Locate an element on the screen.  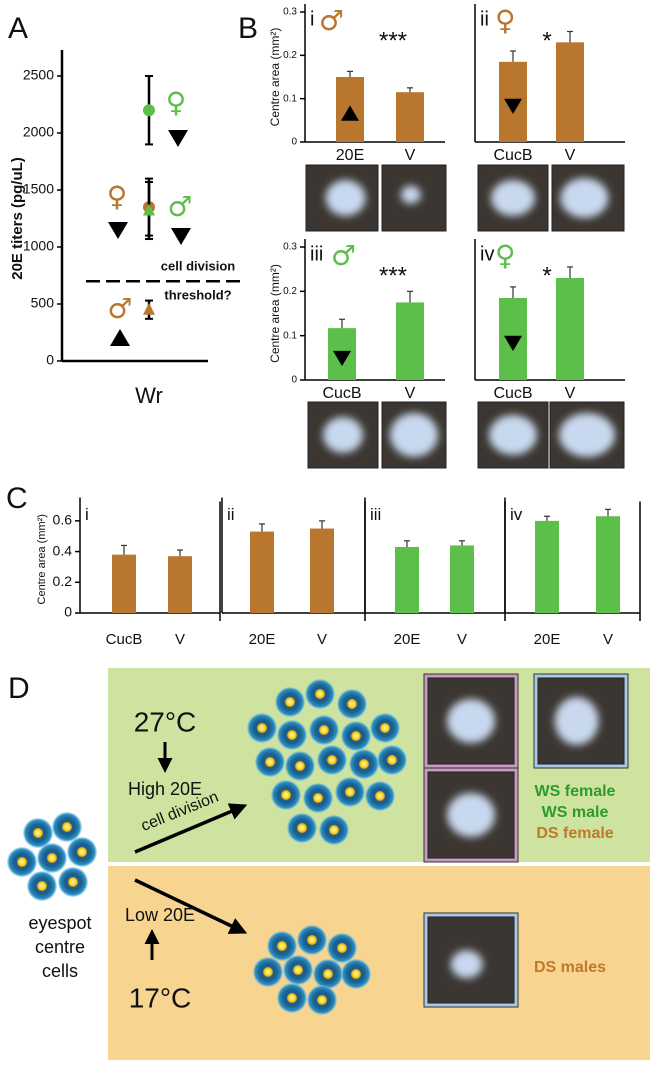
low-20e: Low 20E is located at coordinates (160, 915).